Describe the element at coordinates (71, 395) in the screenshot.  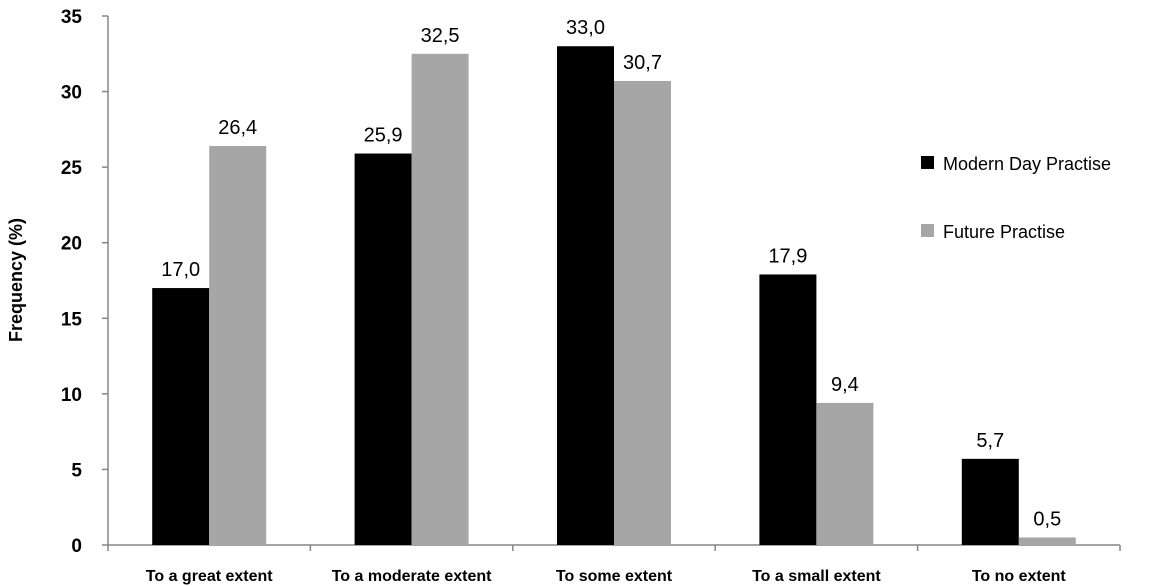
I see `y-tick-label: 10` at that location.